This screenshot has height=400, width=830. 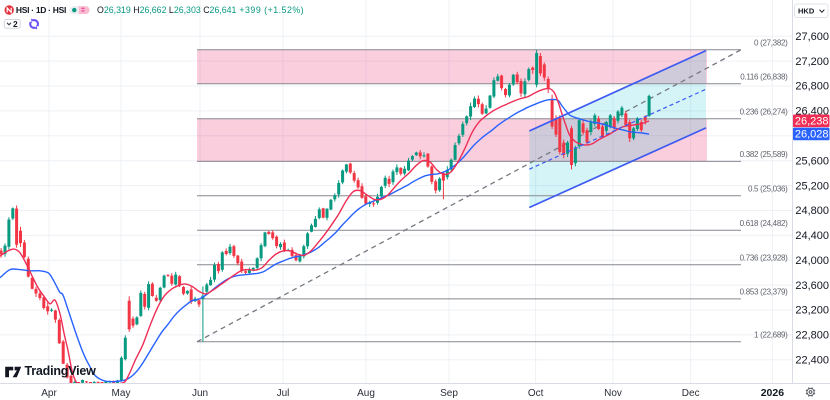 I want to click on svg-text: 27,200, so click(x=812, y=62).